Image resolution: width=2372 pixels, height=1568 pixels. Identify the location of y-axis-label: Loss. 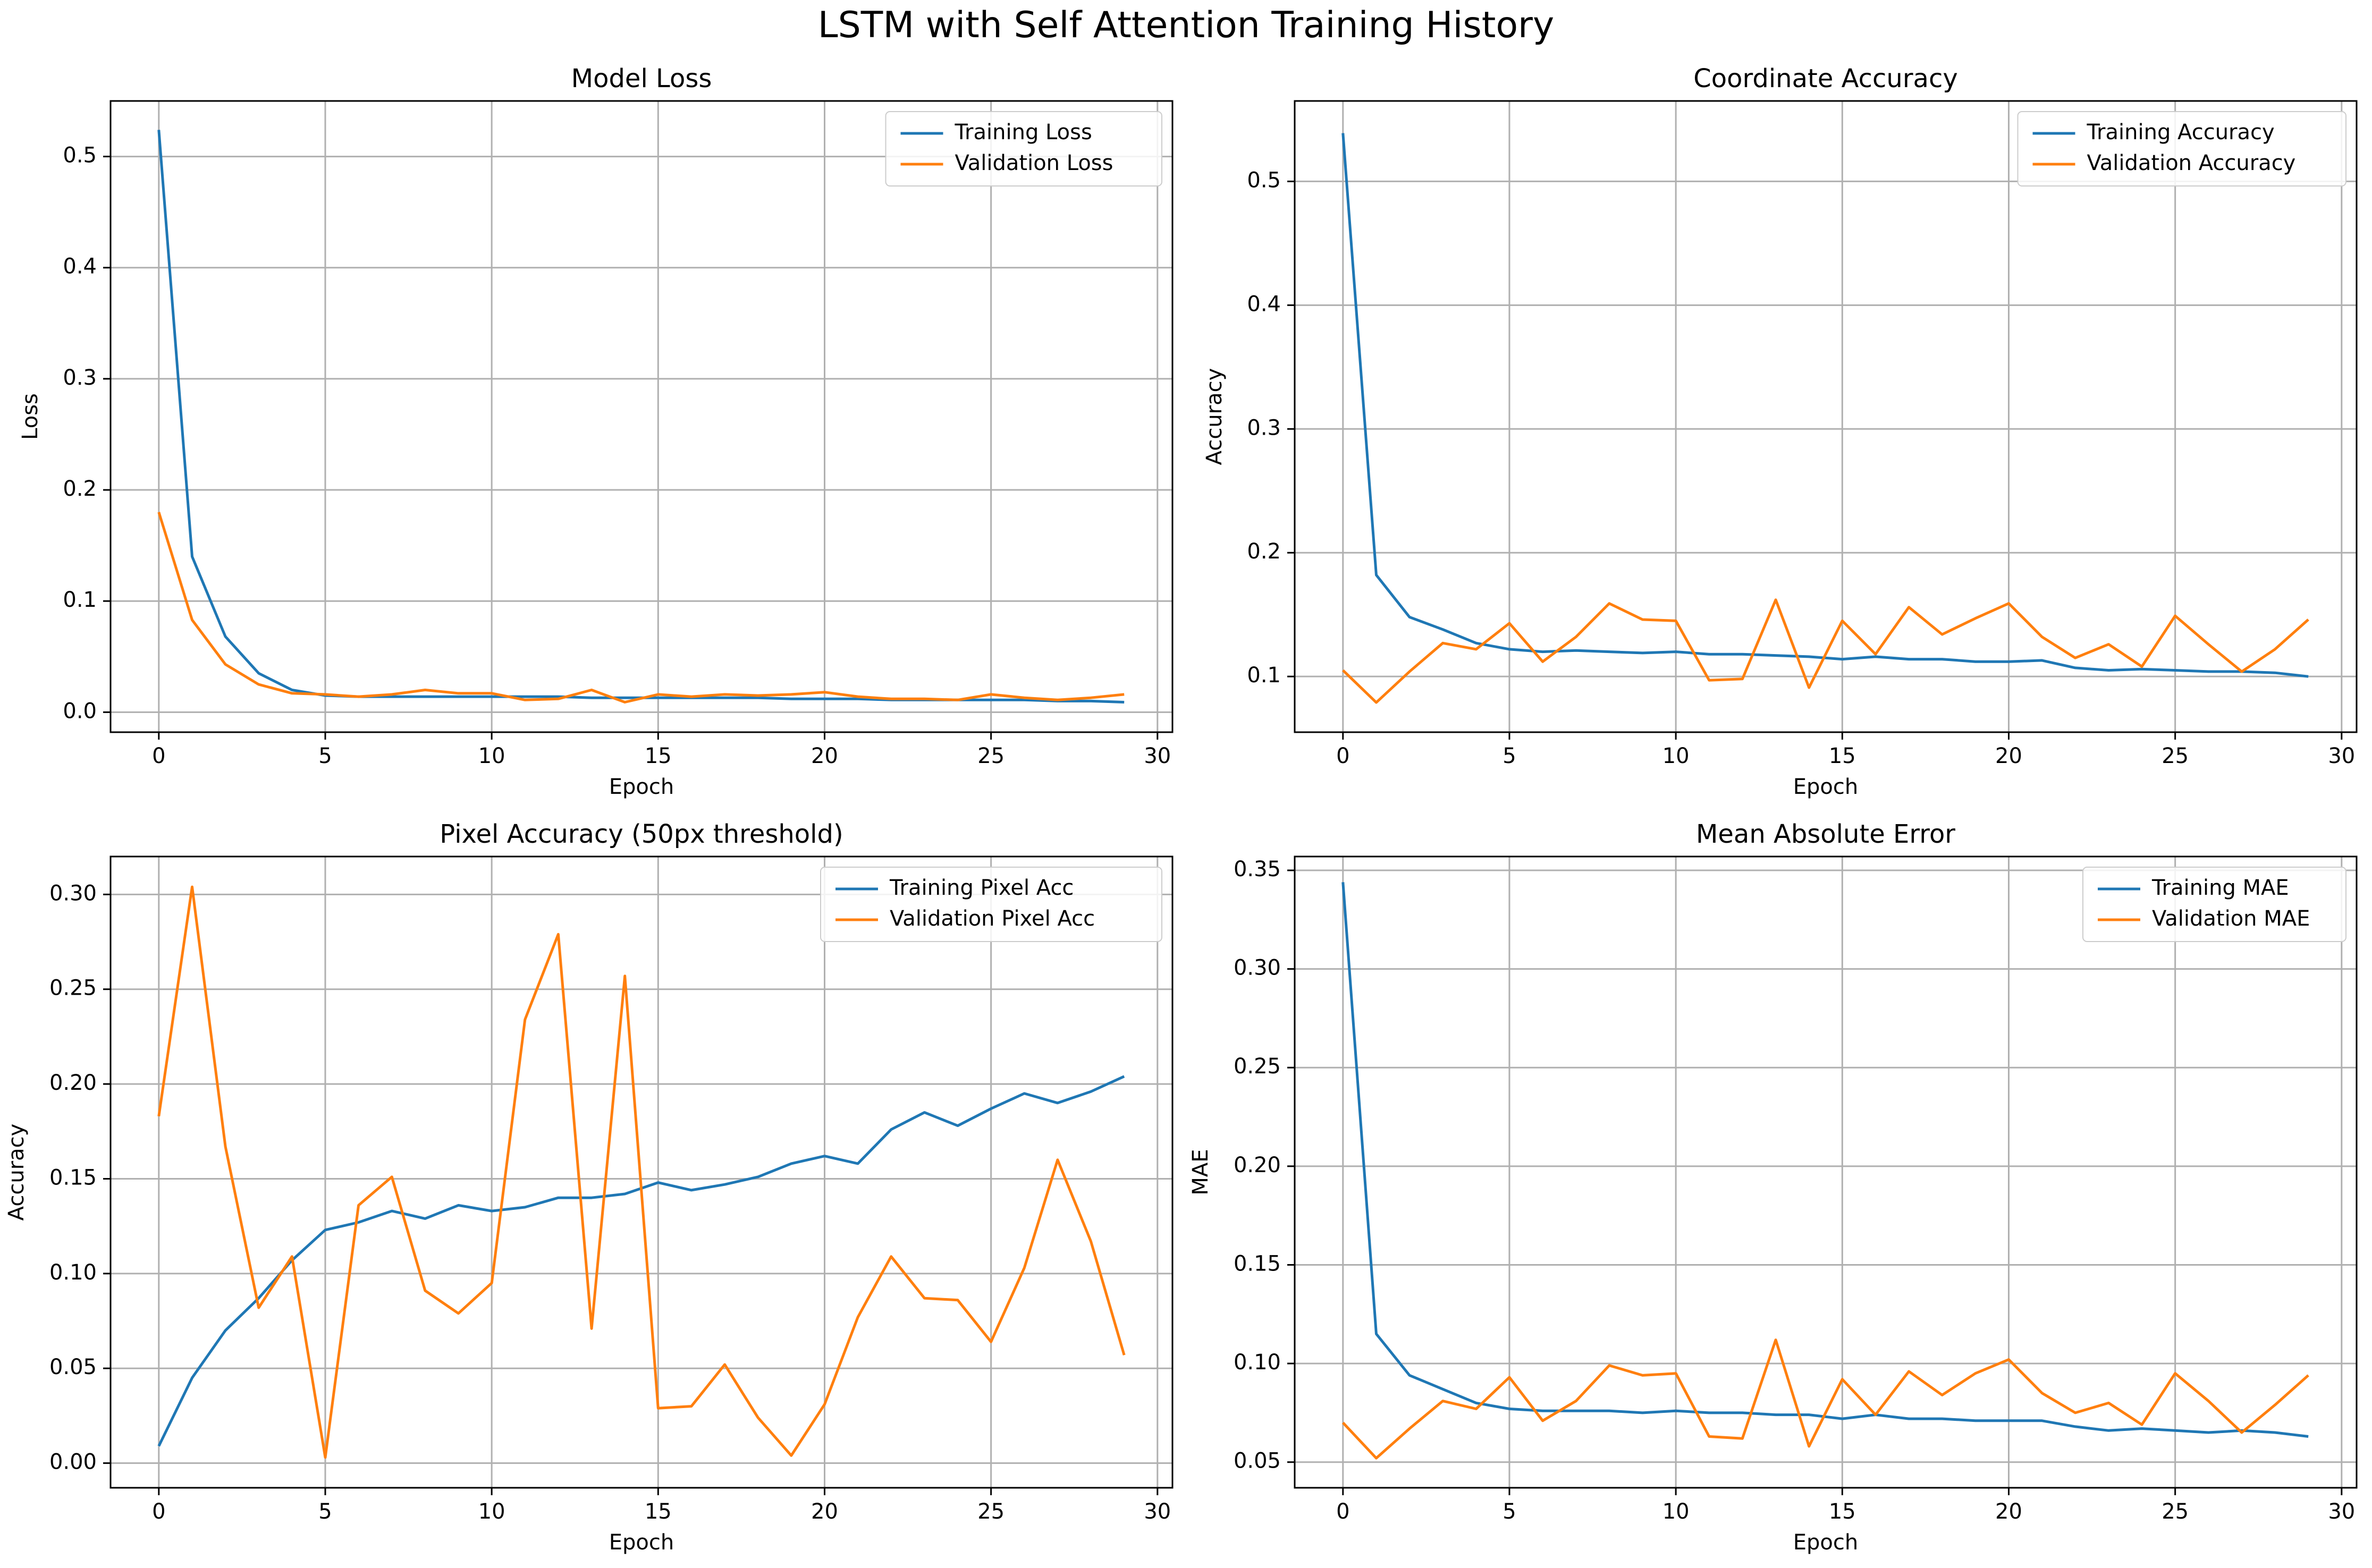
(30, 416).